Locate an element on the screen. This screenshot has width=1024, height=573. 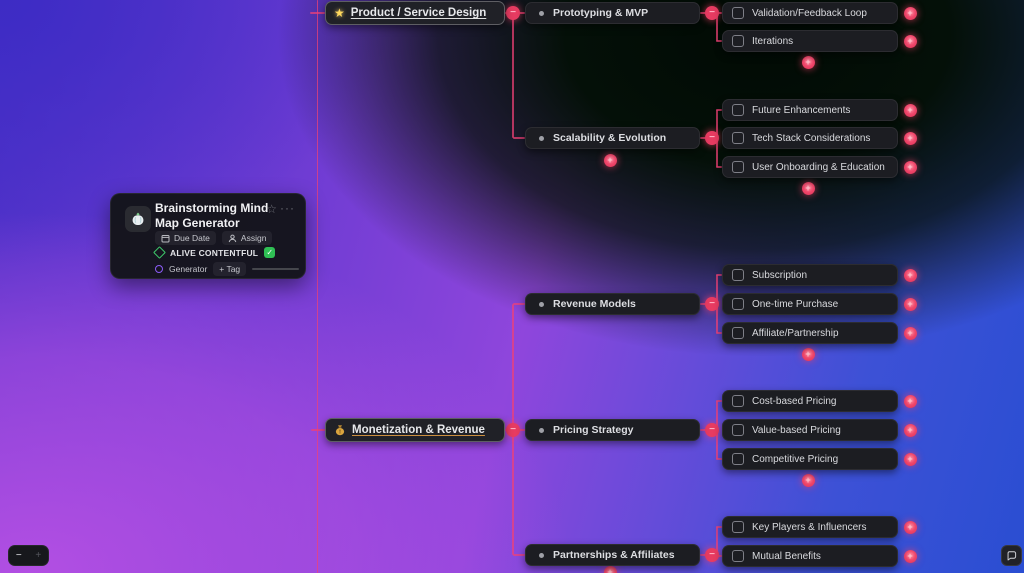
favorite-star-icon: ☆ is located at coordinates (271, 209).